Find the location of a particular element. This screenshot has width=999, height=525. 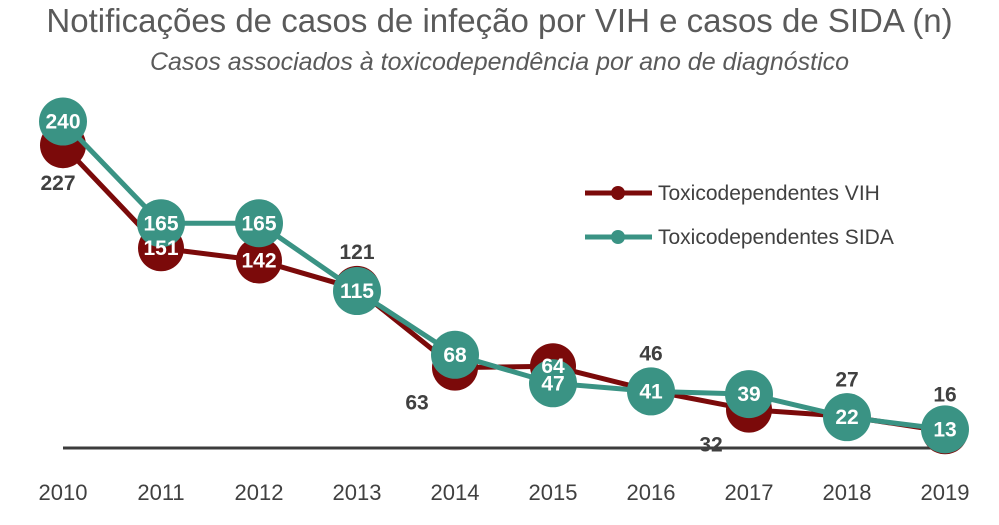

sida-data-label: 13 is located at coordinates (944, 429).